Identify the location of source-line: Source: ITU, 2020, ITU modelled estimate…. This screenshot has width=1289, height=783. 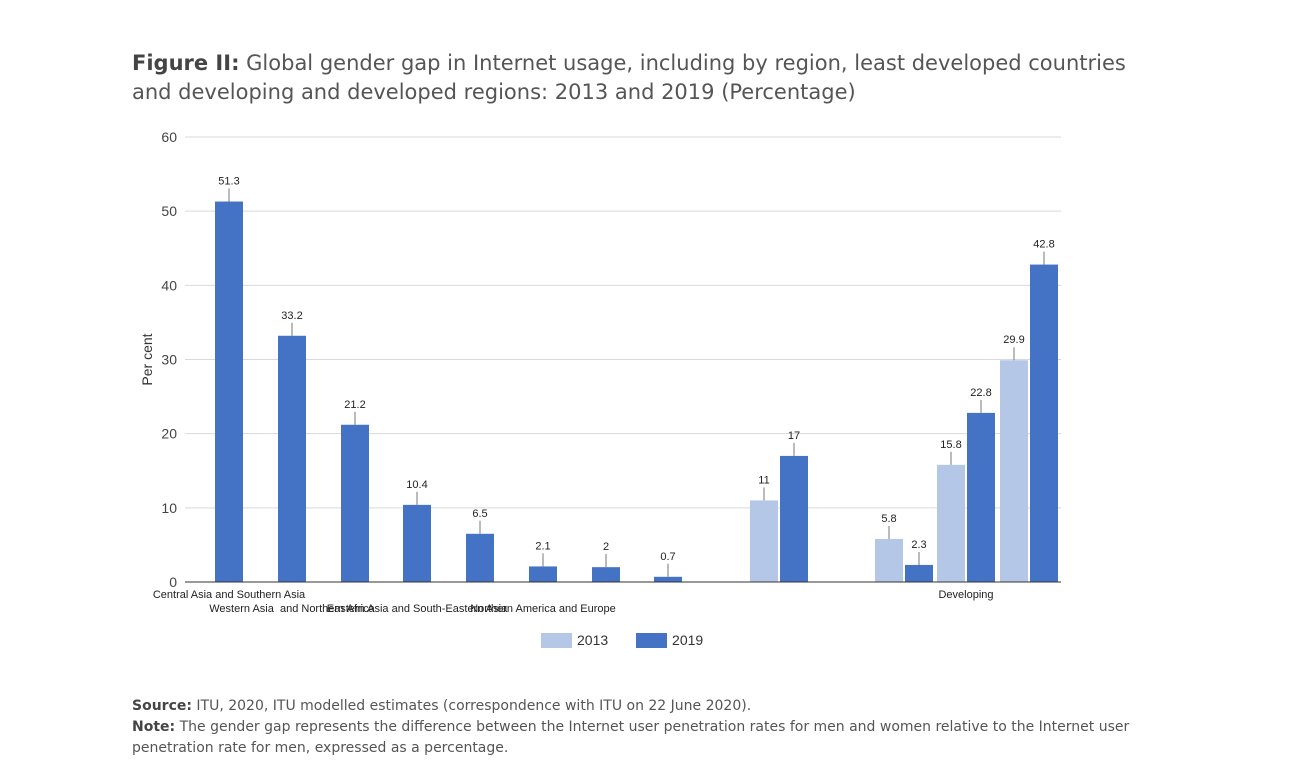
(632, 706).